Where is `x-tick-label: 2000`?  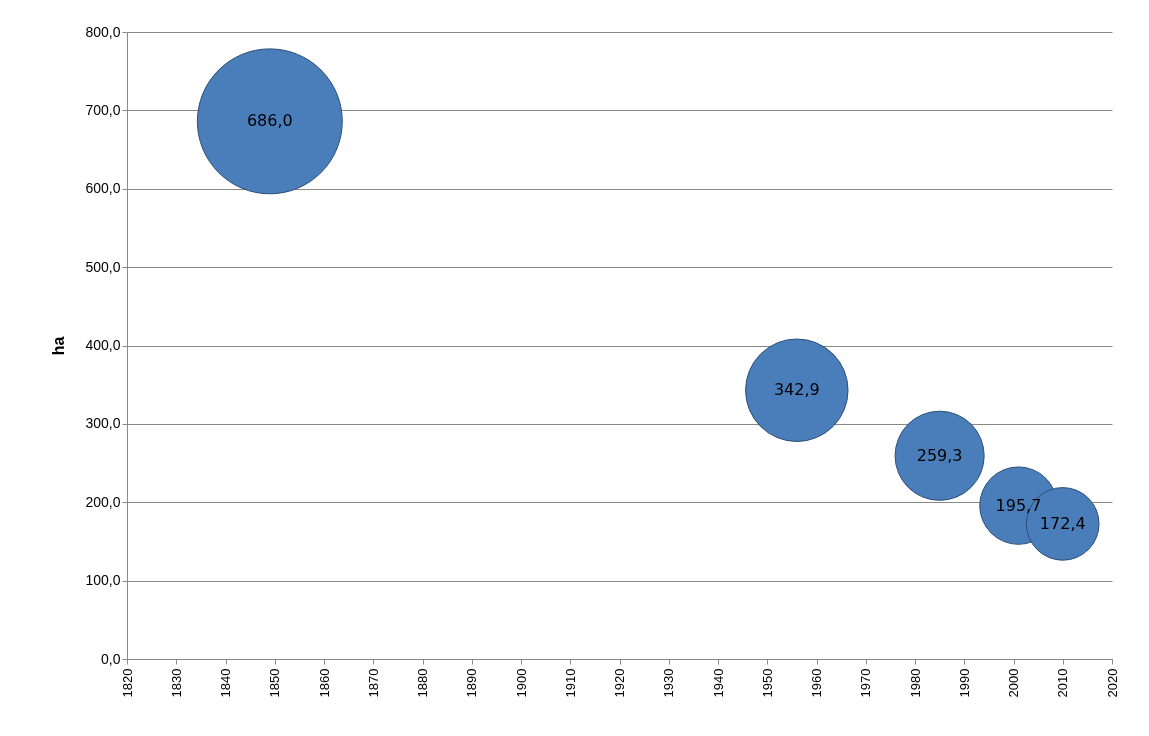
x-tick-label: 2000 is located at coordinates (1013, 683).